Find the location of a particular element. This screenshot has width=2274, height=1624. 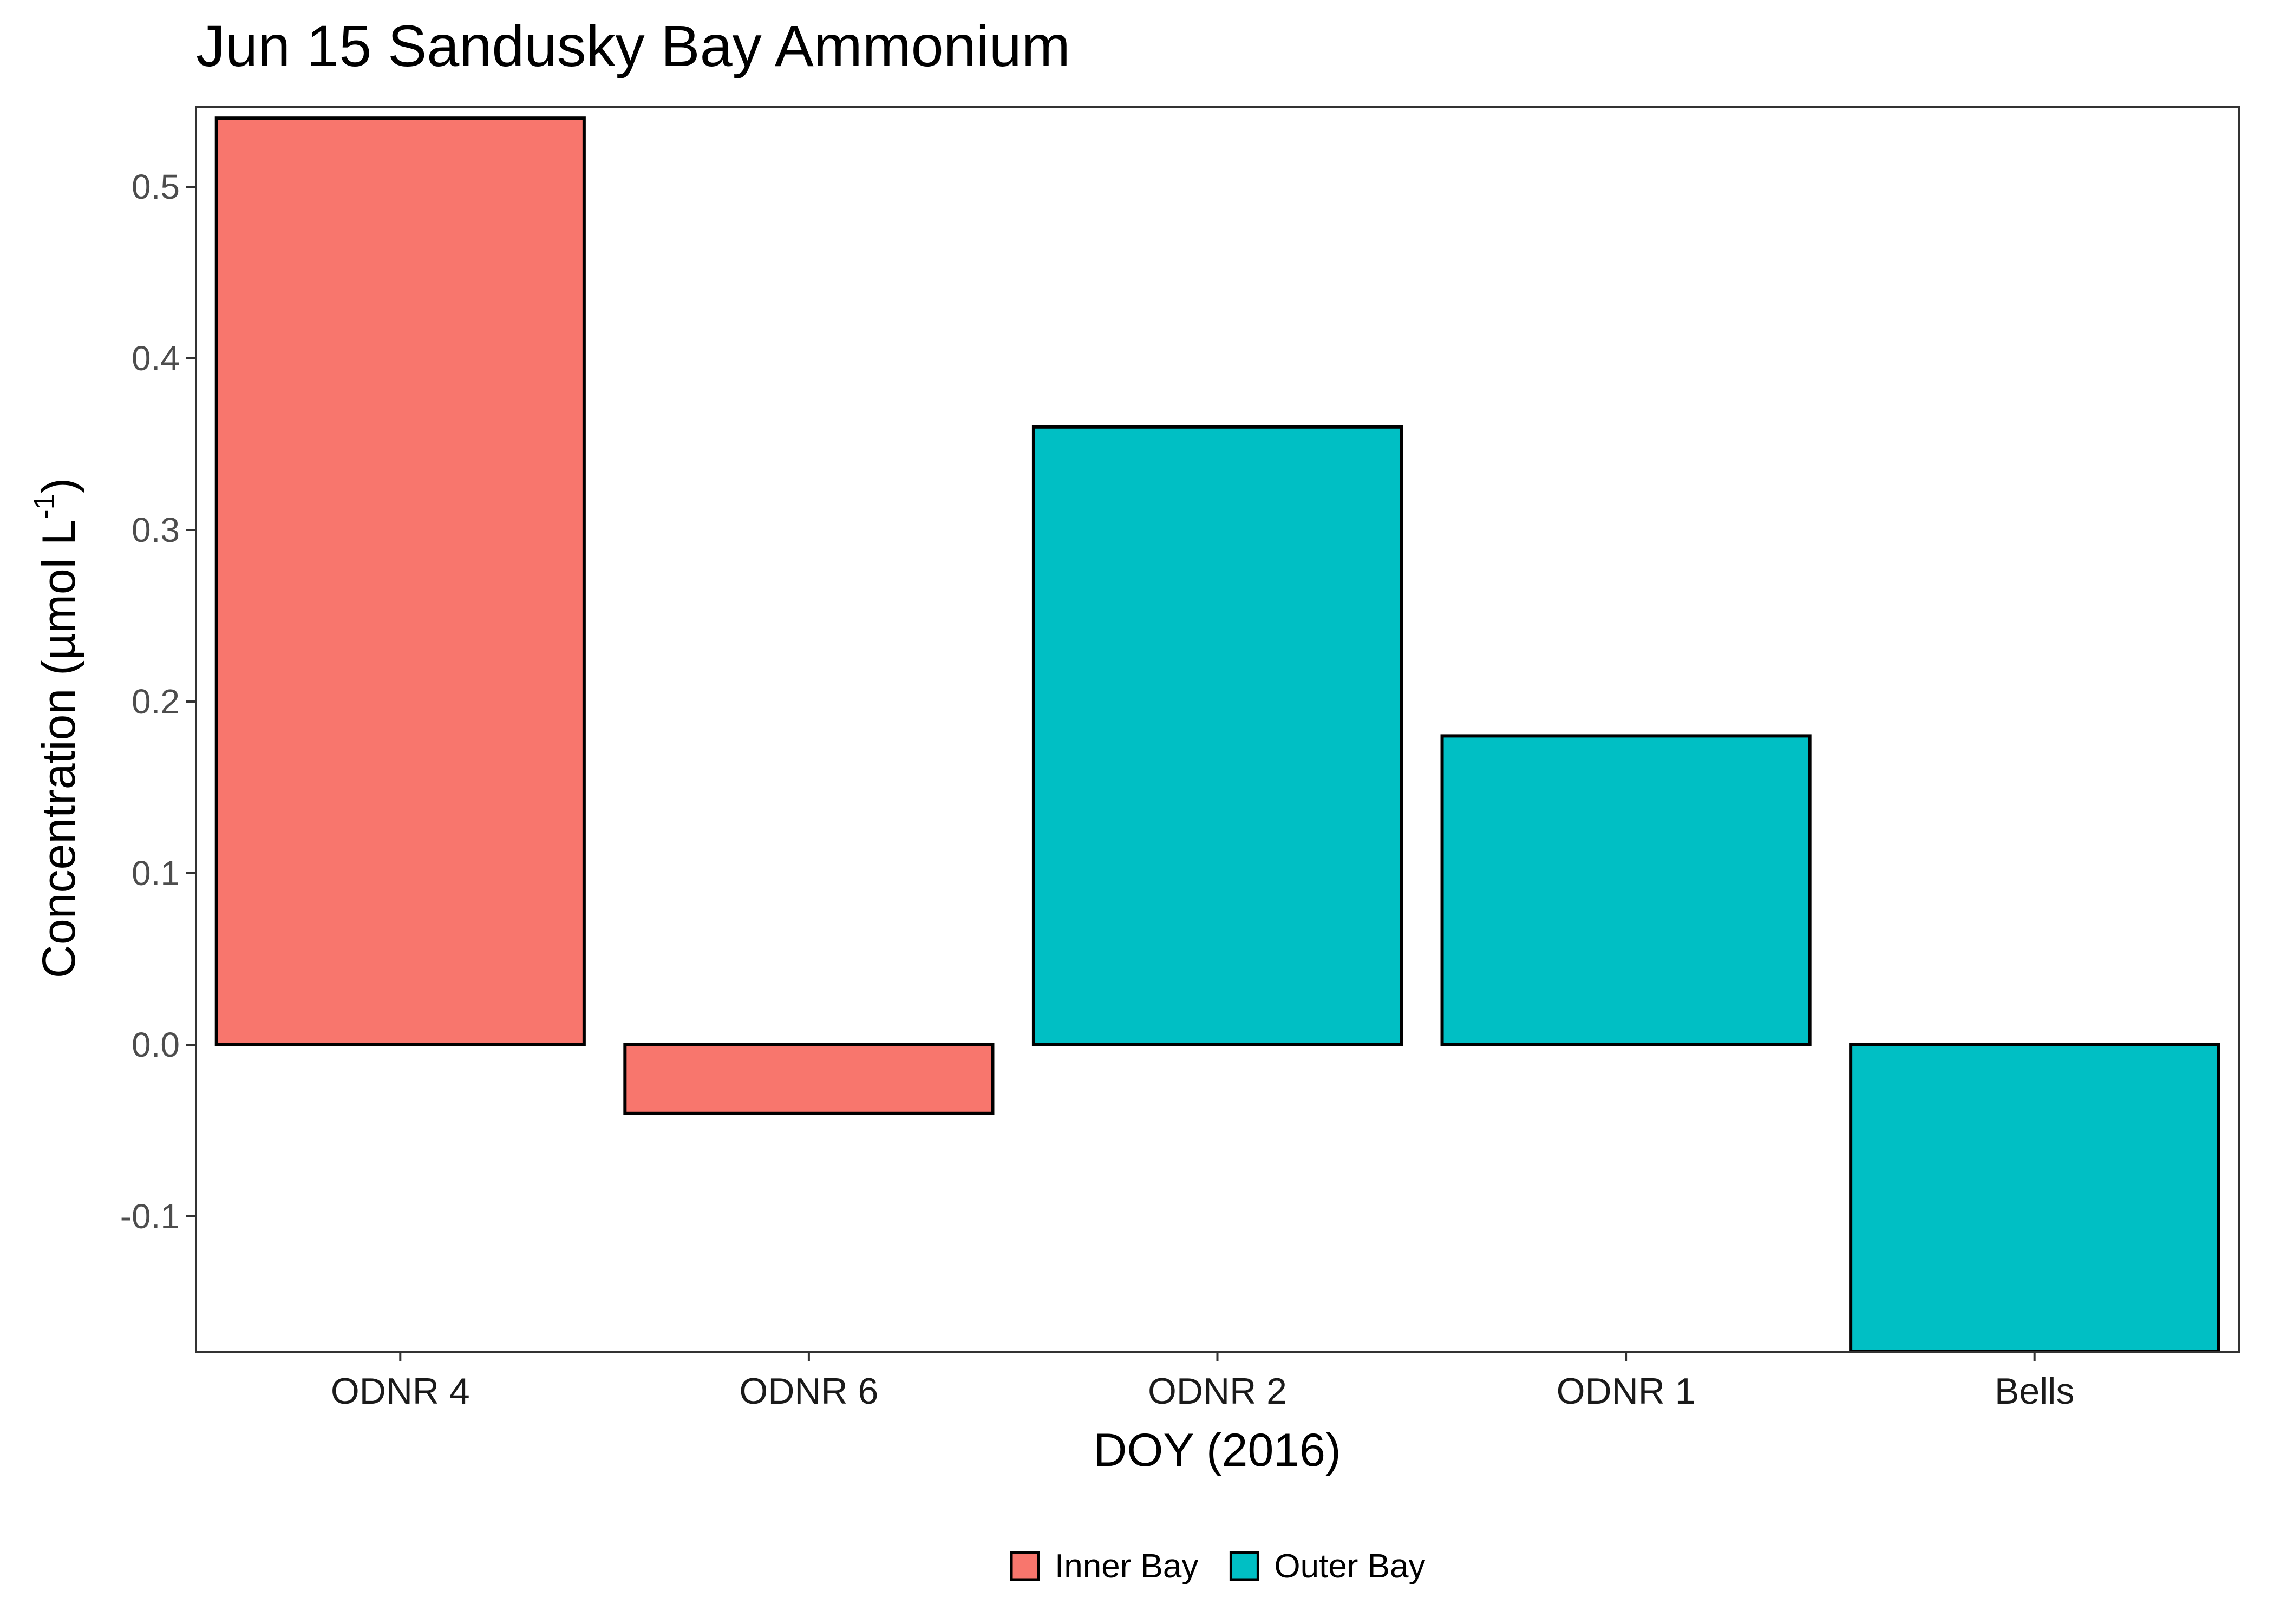

x-axis-title: DOY (2016) is located at coordinates (1217, 1450).